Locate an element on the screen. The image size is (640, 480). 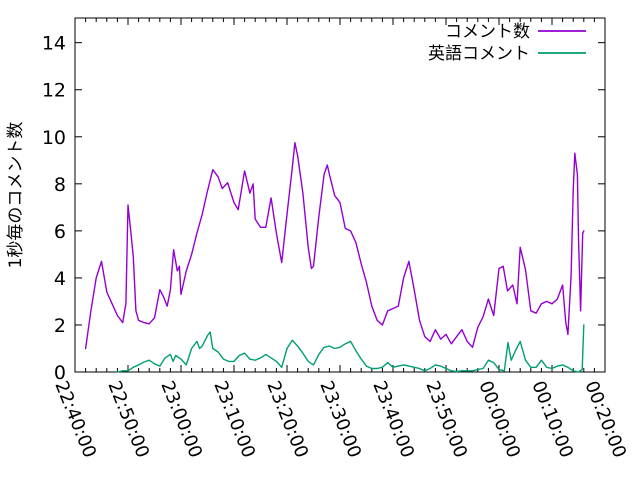
y-axis-tick-label: 6 is located at coordinates (60, 232).